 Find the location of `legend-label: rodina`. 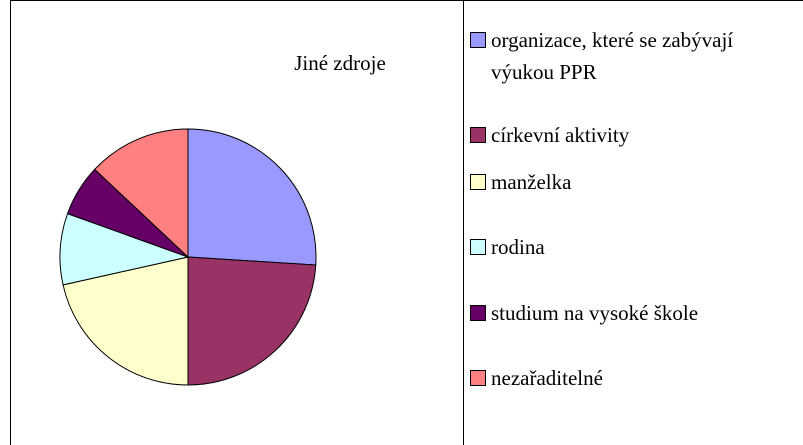

legend-label: rodina is located at coordinates (518, 247).